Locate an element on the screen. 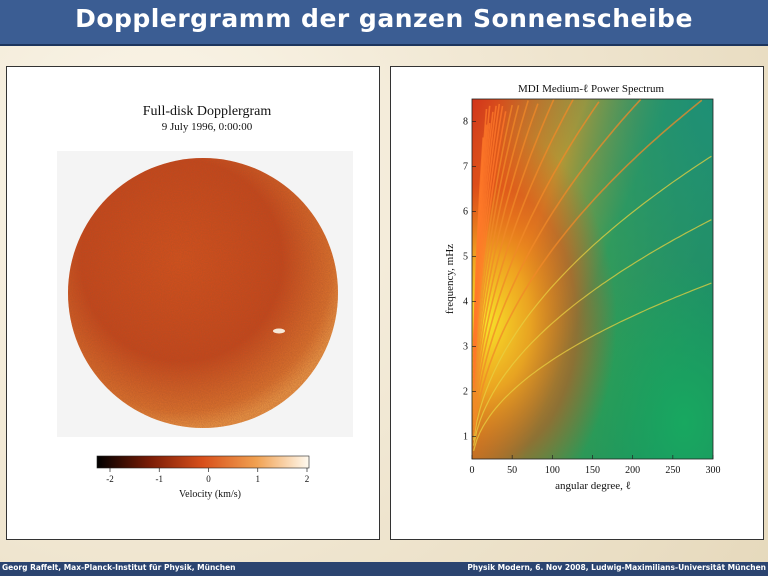  title-bar: Dopplergramm der ganzen Sonnenscheibe is located at coordinates (384, 23).